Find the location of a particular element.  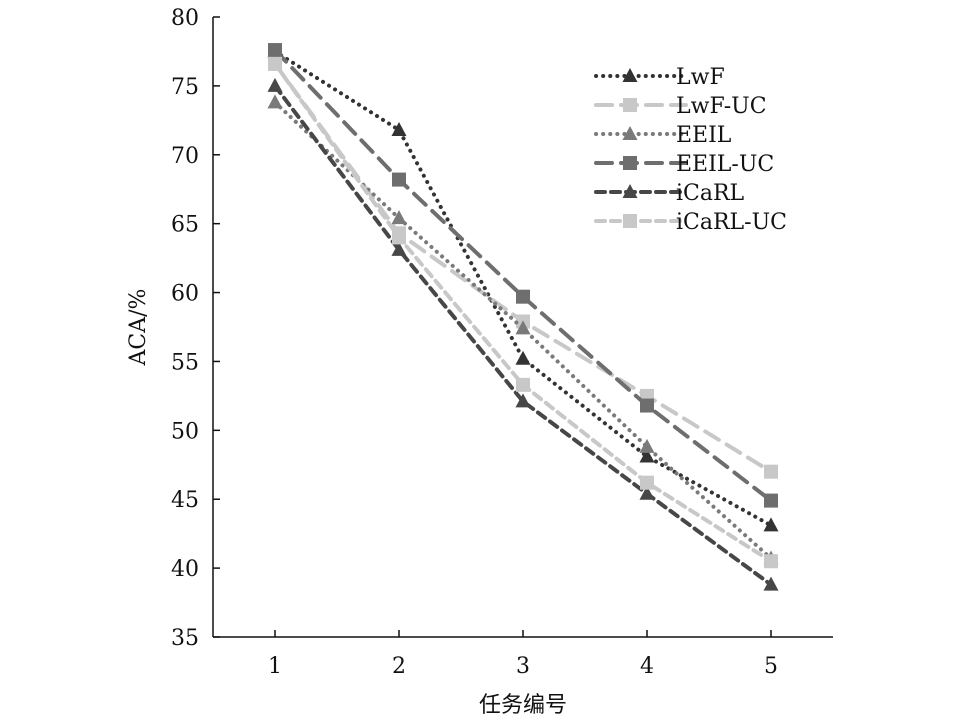

legend-label-icarl-uc: iCaRL-UC is located at coordinates (731, 222).